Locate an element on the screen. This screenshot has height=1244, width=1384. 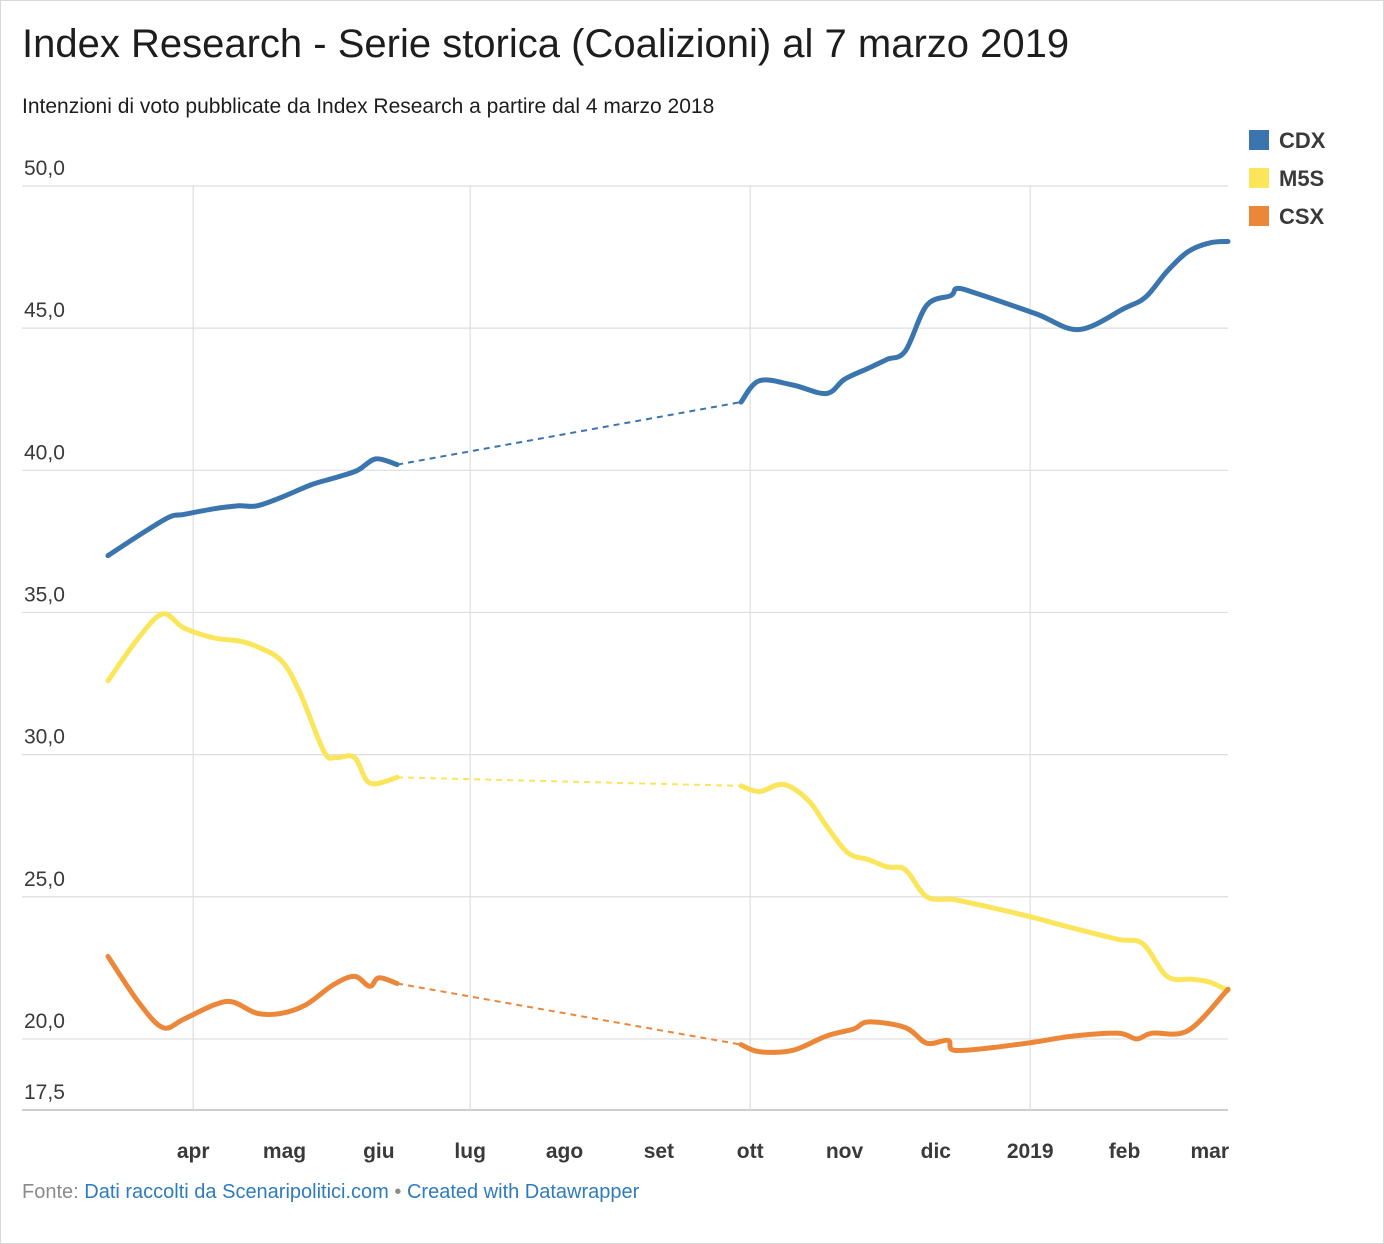
y-tick-label: 35,0 is located at coordinates (44, 594).